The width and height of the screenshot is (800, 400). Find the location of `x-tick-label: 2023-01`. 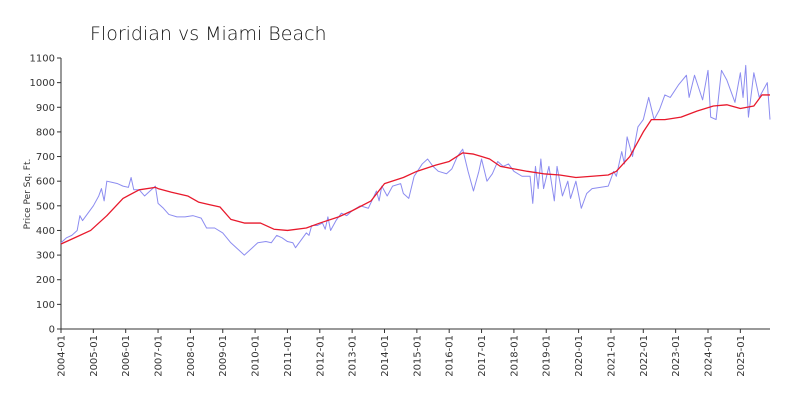

x-tick-label: 2023-01 is located at coordinates (676, 356).